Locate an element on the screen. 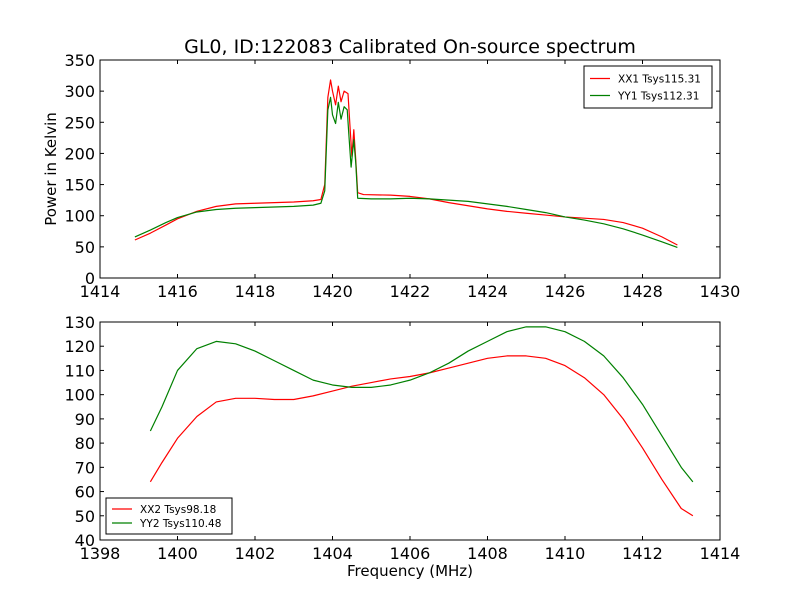  x-tick-label: 1404 is located at coordinates (332, 553).